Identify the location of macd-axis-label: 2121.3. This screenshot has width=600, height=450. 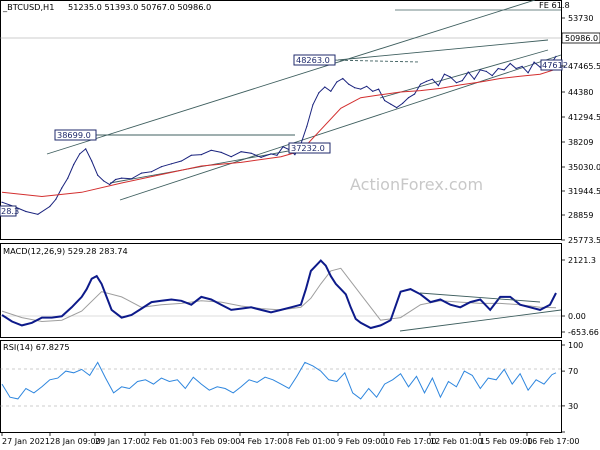
(582, 260).